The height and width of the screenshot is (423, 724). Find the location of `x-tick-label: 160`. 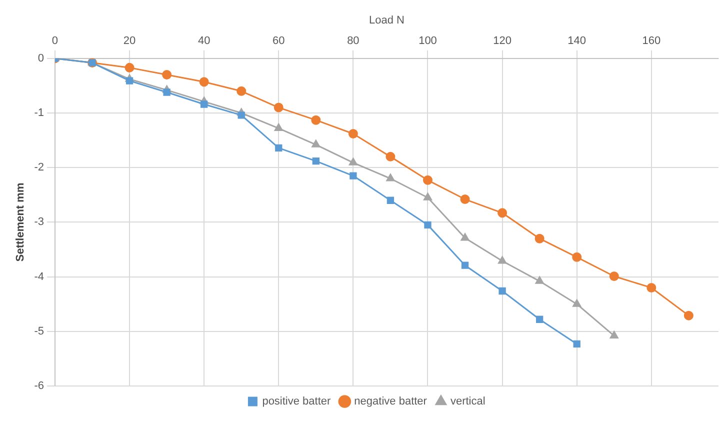

x-tick-label: 160 is located at coordinates (651, 40).